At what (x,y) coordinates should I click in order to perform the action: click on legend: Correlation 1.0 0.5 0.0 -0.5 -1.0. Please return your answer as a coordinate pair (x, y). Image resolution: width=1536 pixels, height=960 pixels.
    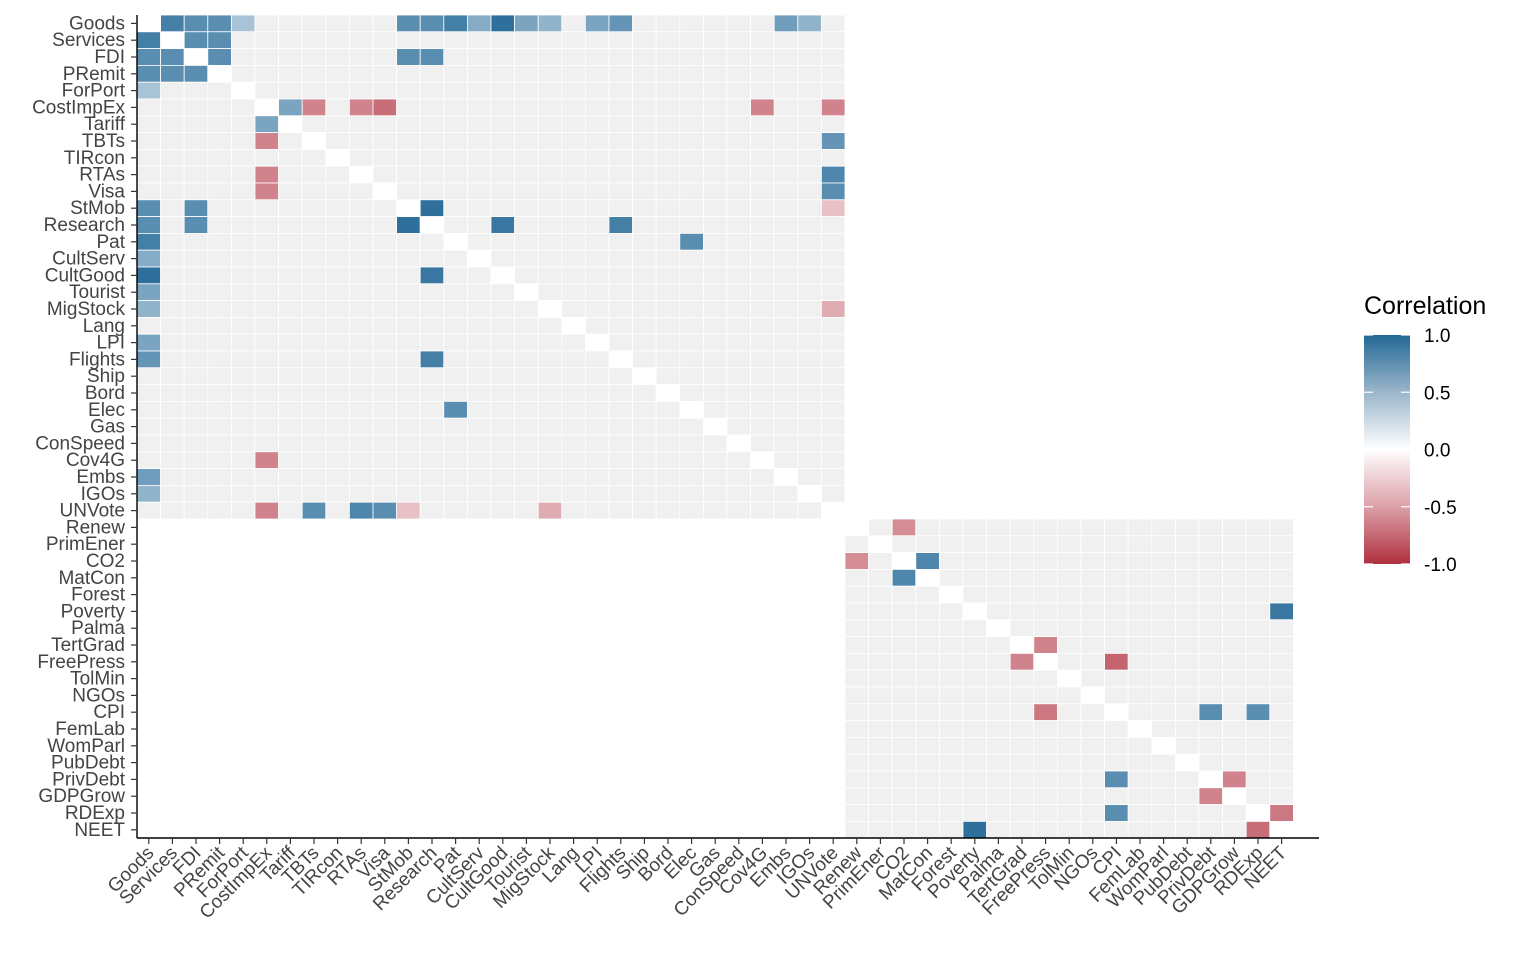
    Looking at the image, I should click on (1425, 434).